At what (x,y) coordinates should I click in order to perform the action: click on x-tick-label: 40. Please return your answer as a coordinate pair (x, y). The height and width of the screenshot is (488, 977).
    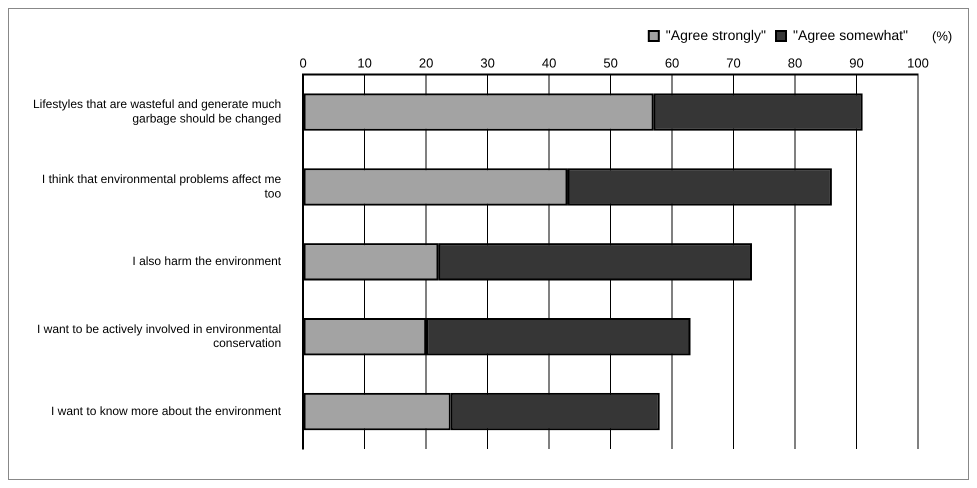
    Looking at the image, I should click on (549, 62).